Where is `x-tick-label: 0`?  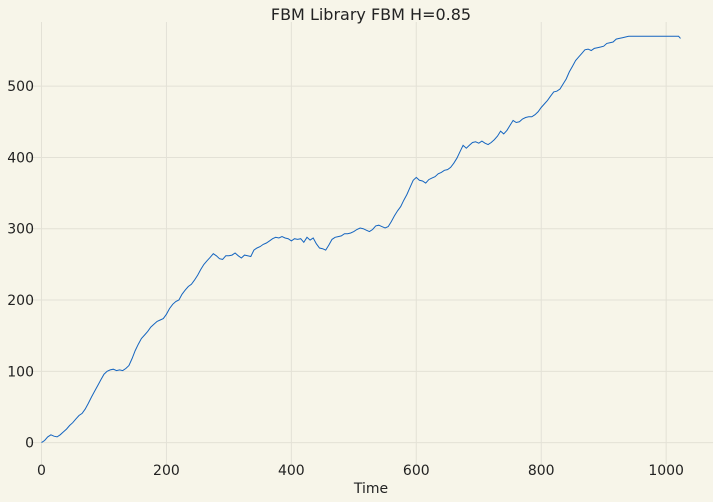
x-tick-label: 0 is located at coordinates (41, 471).